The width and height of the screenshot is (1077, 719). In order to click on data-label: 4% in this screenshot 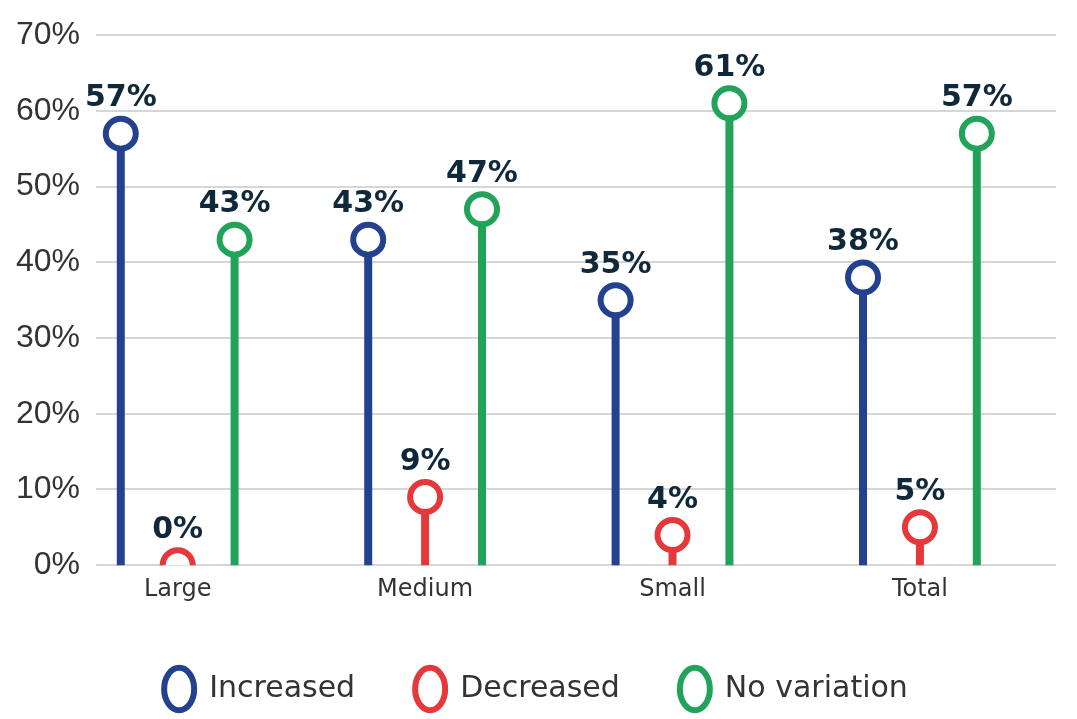, I will do `click(672, 497)`.